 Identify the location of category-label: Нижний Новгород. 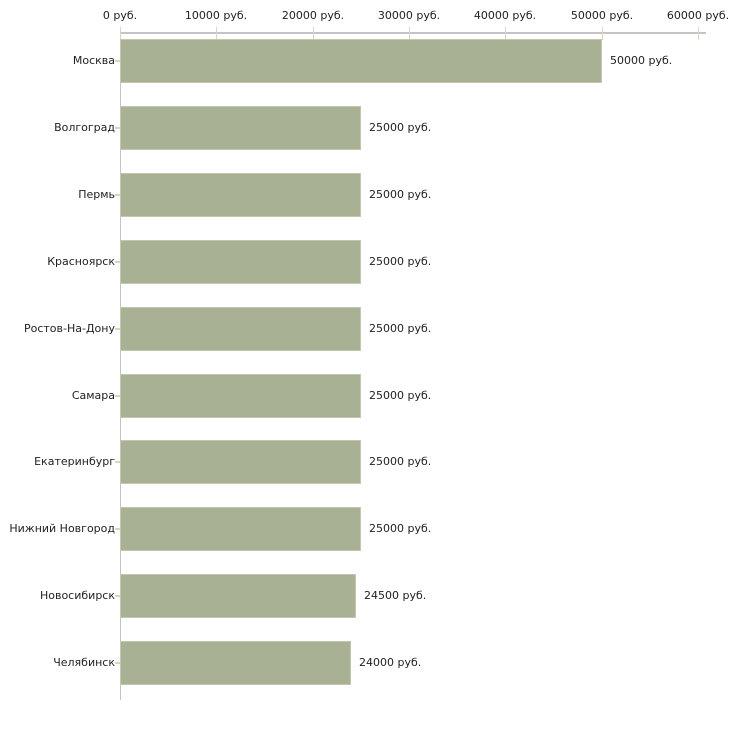
(62, 528).